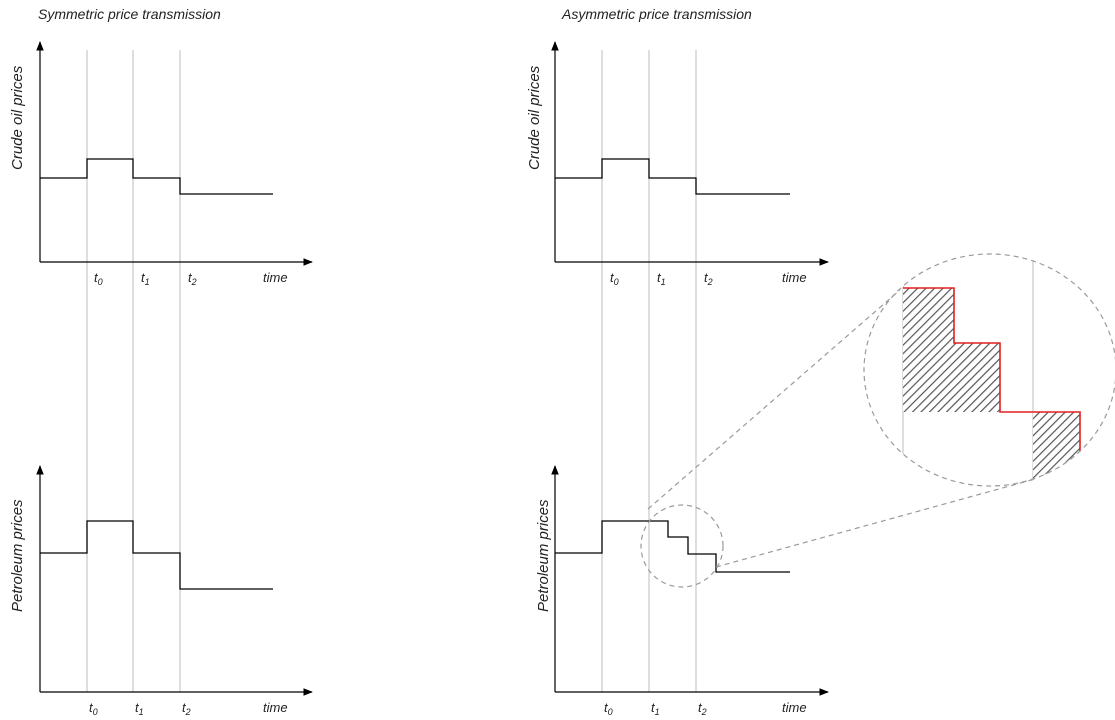 The width and height of the screenshot is (1115, 720). What do you see at coordinates (656, 14) in the screenshot?
I see `asymmetric-title: Asymmetric price transmission` at bounding box center [656, 14].